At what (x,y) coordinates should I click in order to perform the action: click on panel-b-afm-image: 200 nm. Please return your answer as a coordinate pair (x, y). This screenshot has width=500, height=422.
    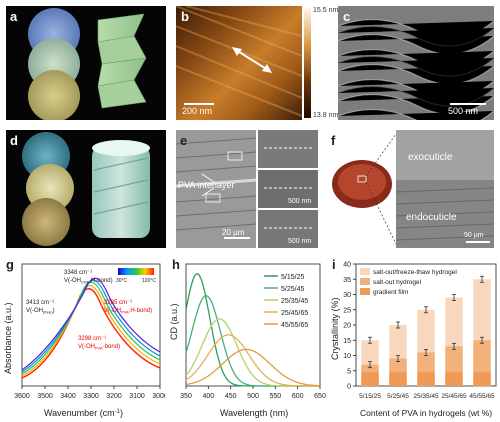
    Looking at the image, I should click on (239, 63).